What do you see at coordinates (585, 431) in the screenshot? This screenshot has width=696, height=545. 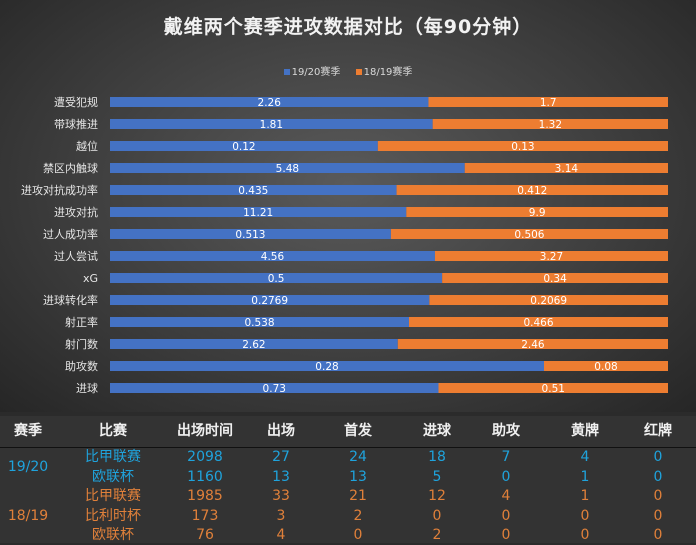 I see `column-header: 黄牌` at bounding box center [585, 431].